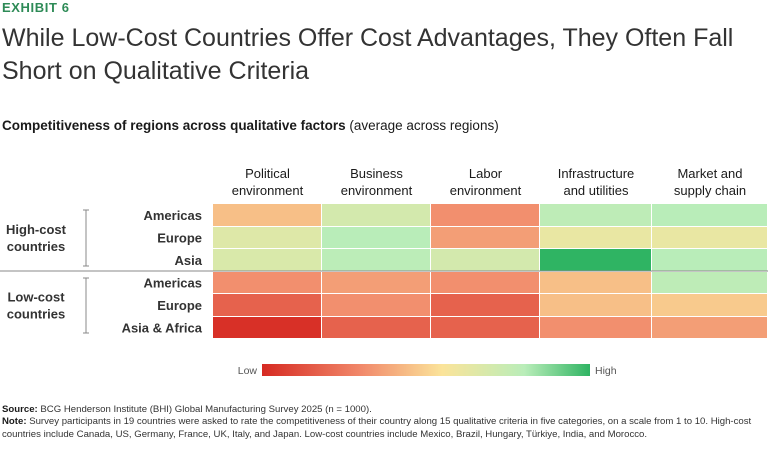 The width and height of the screenshot is (768, 458). Describe the element at coordinates (709, 260) in the screenshot. I see `heat-cell-r2-c4` at that location.